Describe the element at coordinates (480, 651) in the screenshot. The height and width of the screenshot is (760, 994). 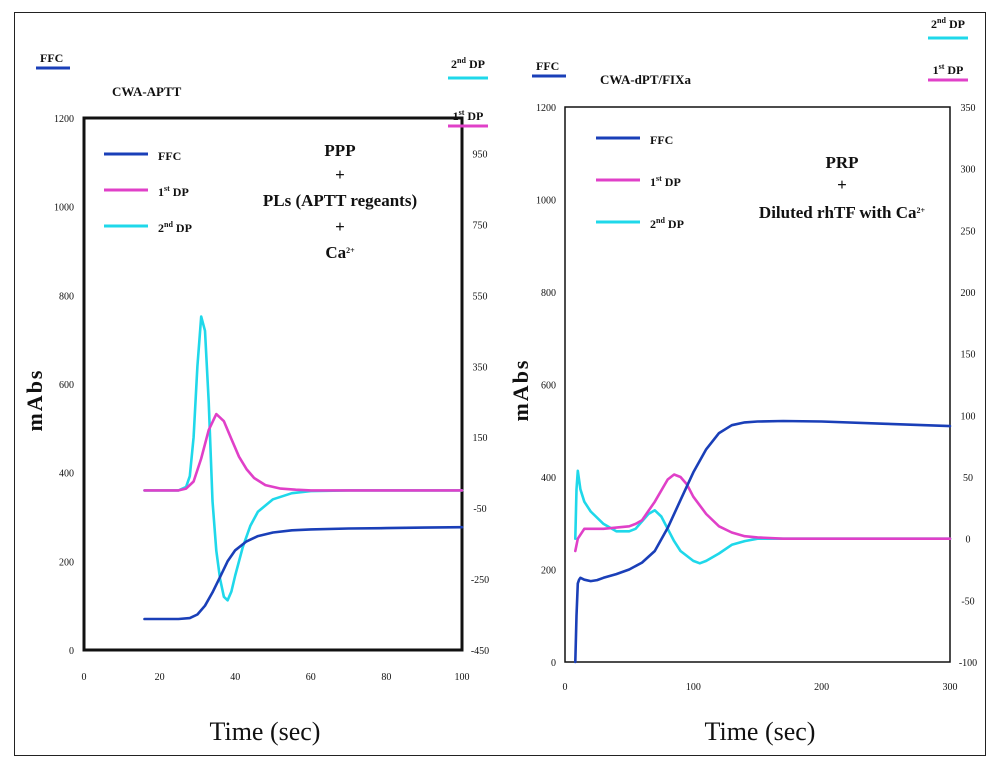
I see `y-right-tick-label: -450` at that location.